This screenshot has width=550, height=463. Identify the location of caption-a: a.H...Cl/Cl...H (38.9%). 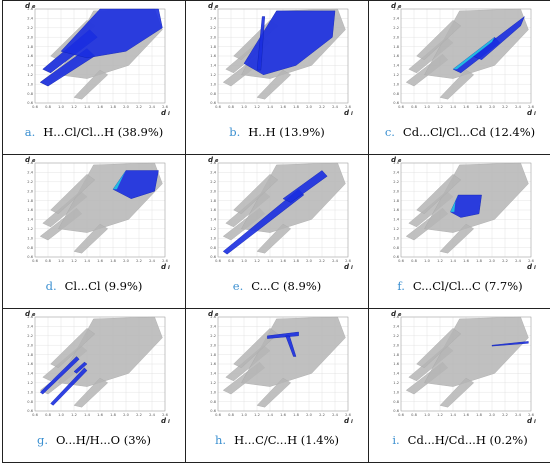
(94, 132).